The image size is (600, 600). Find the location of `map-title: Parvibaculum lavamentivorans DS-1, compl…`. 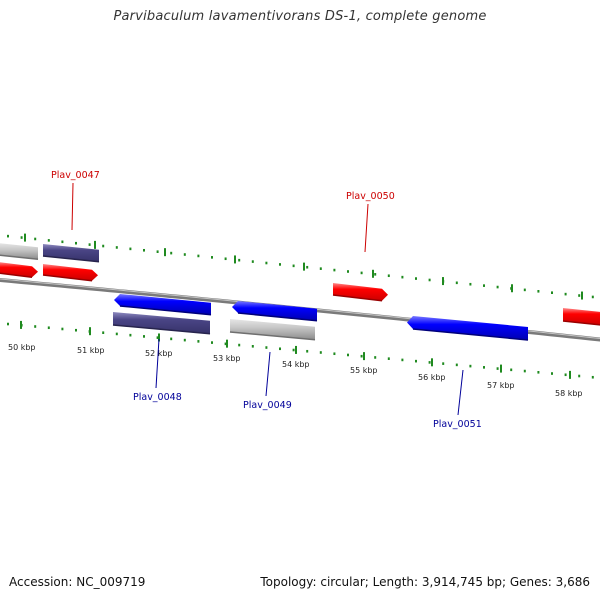

map-title: Parvibaculum lavamentivorans DS-1, compl… is located at coordinates (300, 16).